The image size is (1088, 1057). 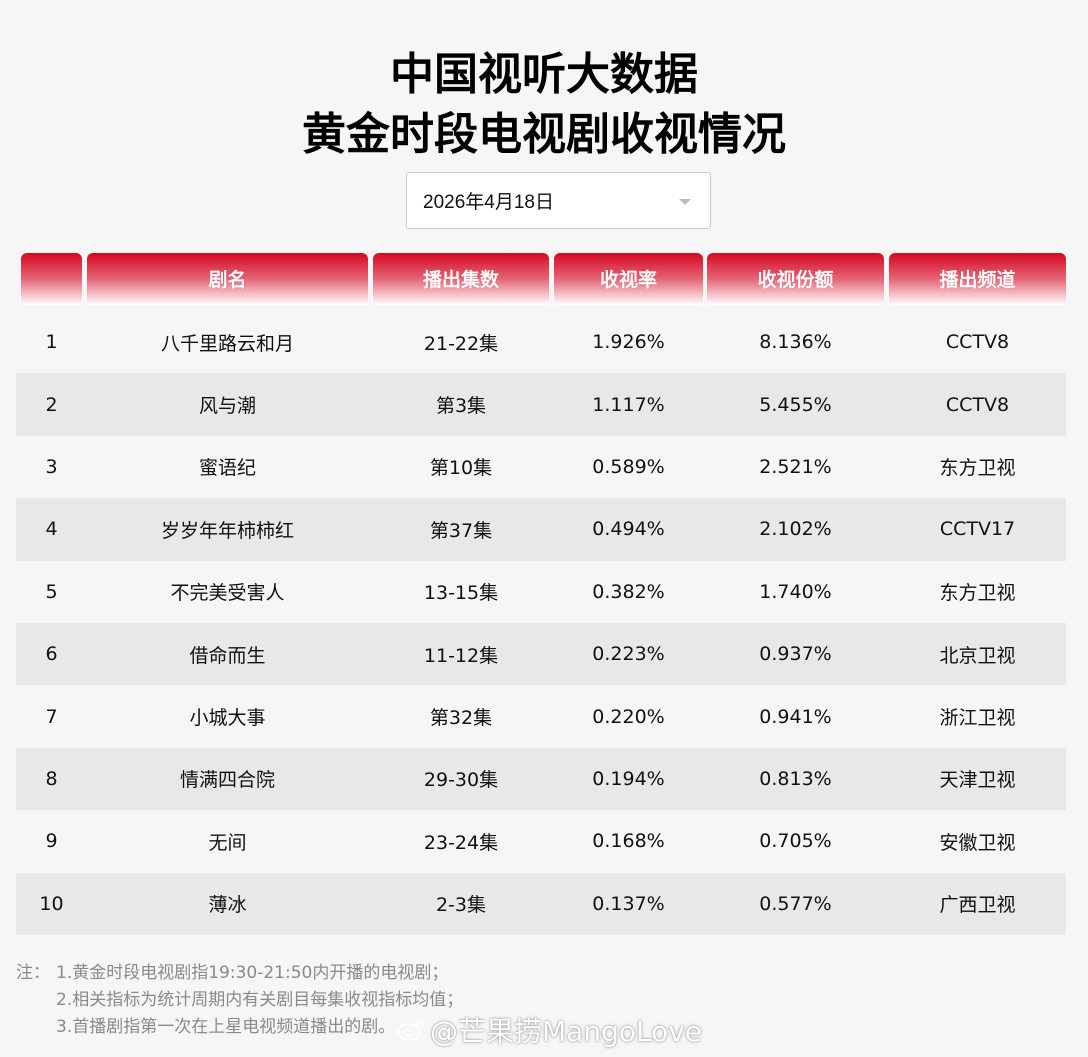 I want to click on watermark-text: @芒果捞MangoLove, so click(x=566, y=1031).